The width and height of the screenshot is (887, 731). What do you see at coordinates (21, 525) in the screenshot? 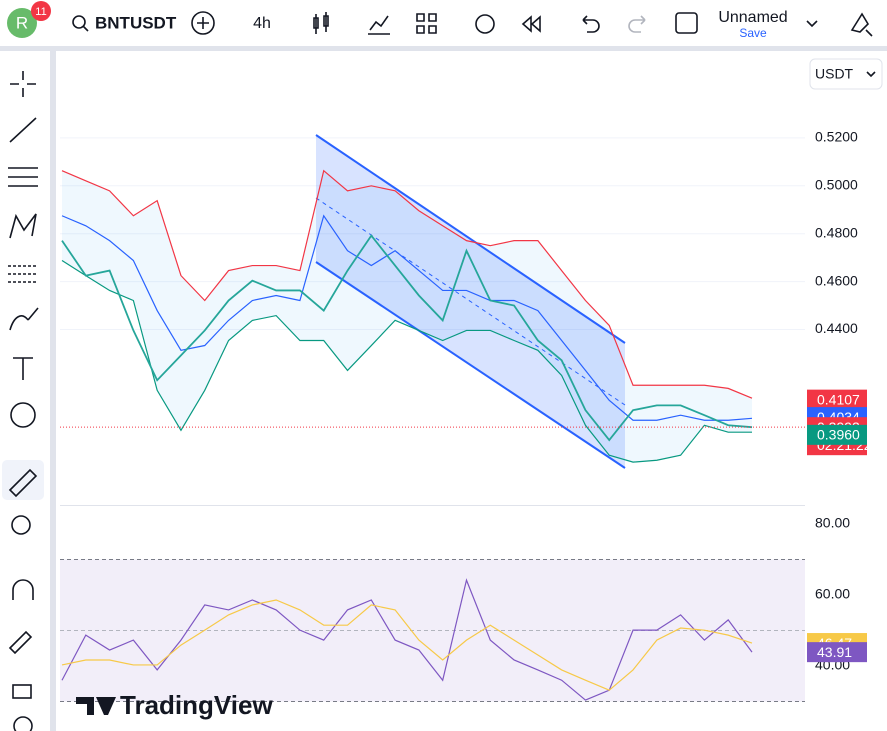
I see `zoom-tool` at bounding box center [21, 525].